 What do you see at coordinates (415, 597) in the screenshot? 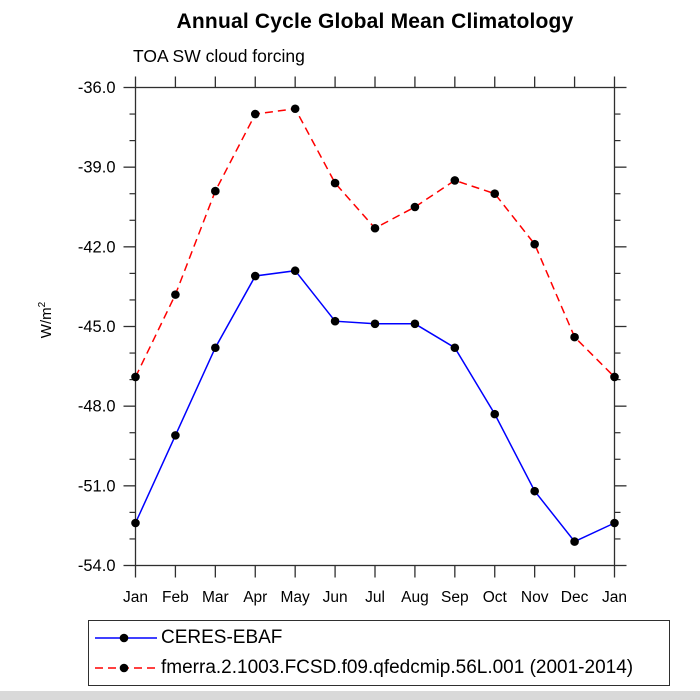
I see `x-tick-label: Aug` at bounding box center [415, 597].